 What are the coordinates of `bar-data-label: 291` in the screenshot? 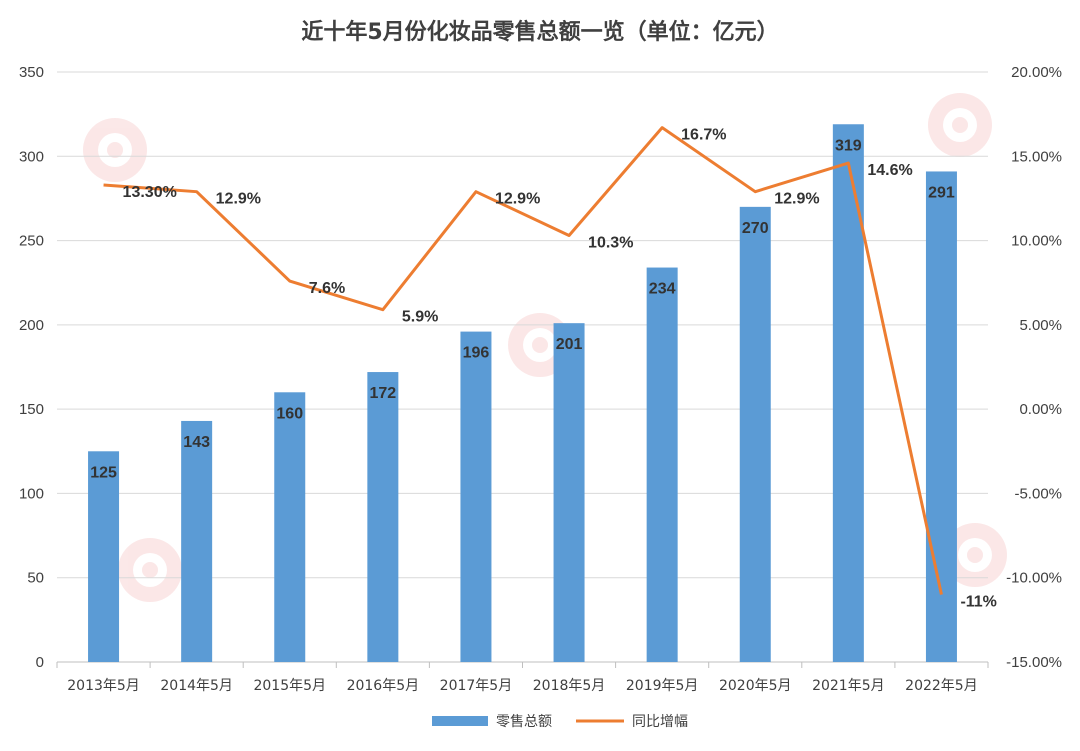 It's located at (941, 192).